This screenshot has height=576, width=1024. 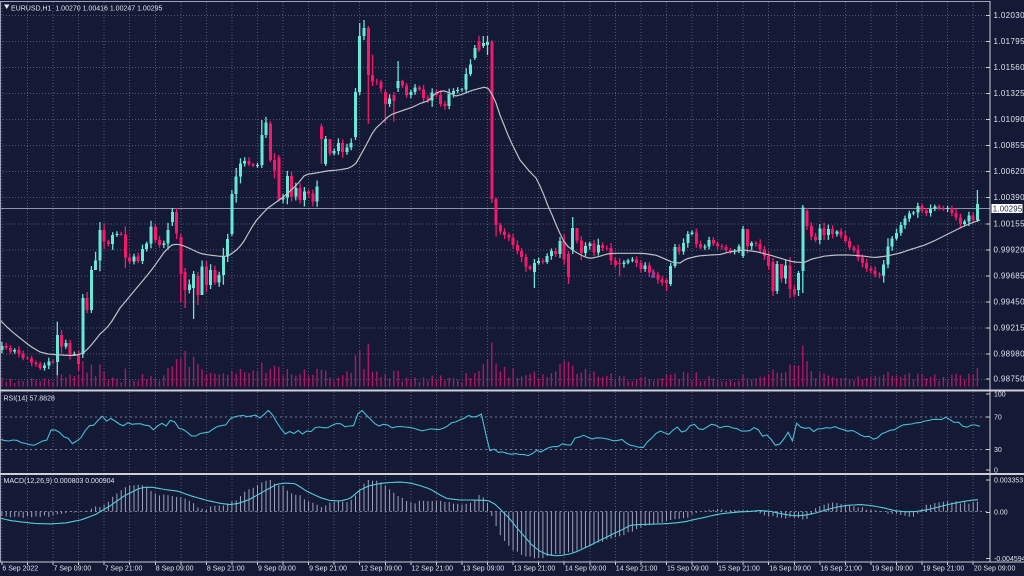 I want to click on svg-text: 19 Sep 21:00, so click(x=944, y=569).